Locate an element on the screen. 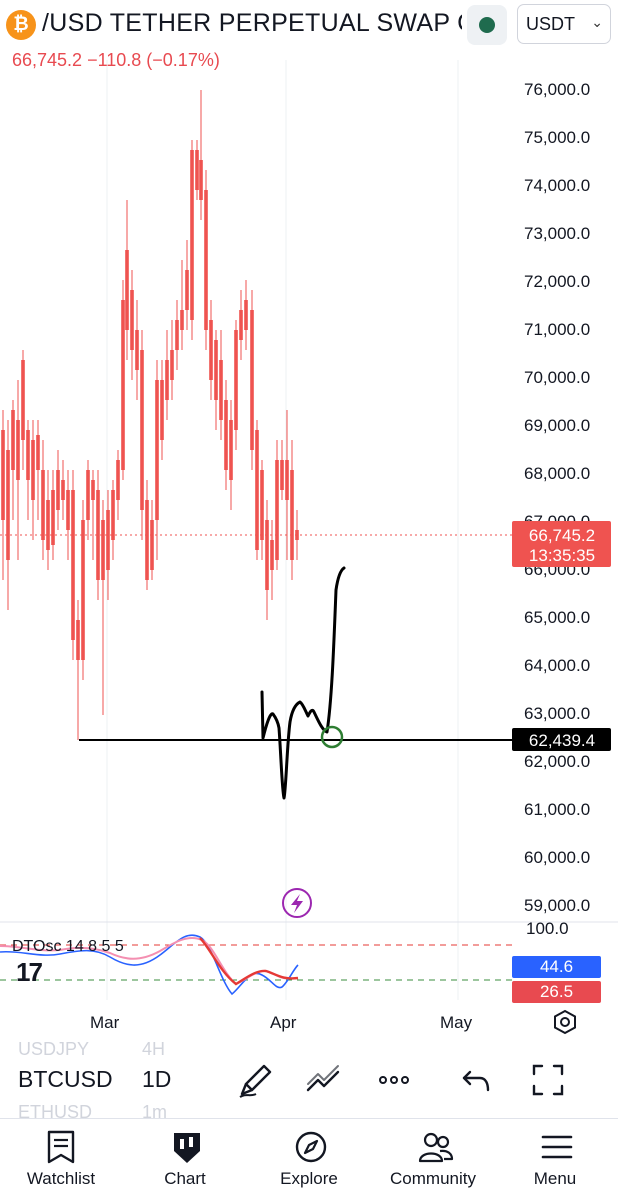  price-axis-label: 65,000.0 is located at coordinates (557, 617).